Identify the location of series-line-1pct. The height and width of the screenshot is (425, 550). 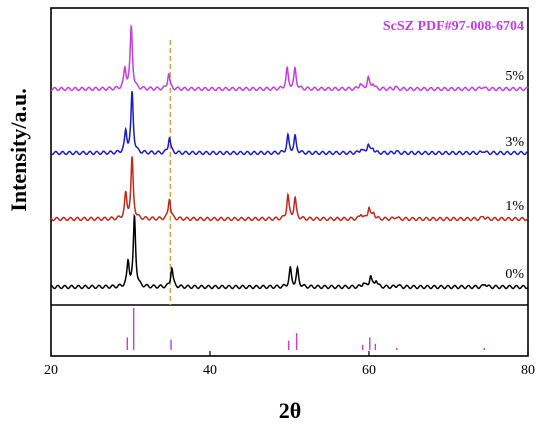
(289, 189).